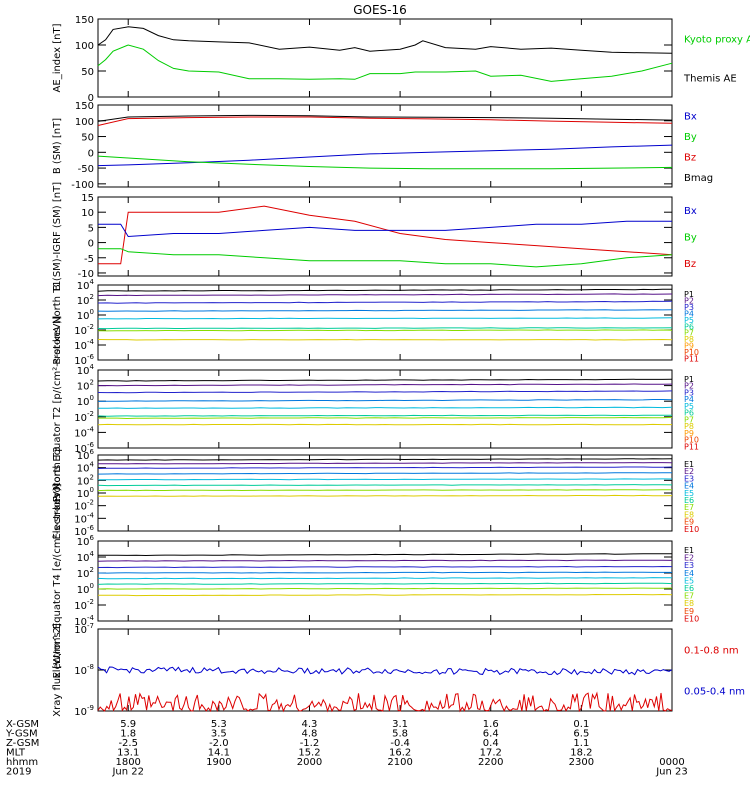 The image size is (750, 800). I want to click on series-p5, so click(385, 318).